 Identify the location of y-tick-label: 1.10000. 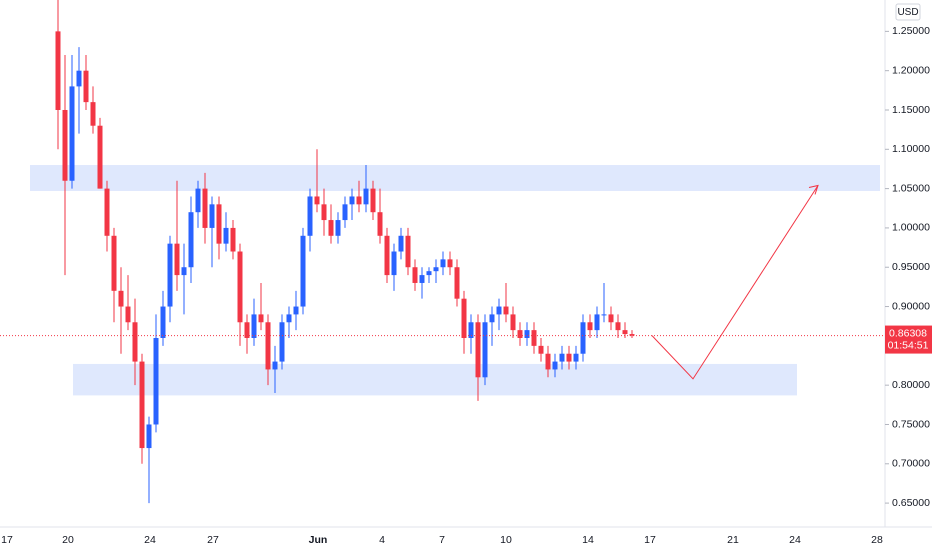
(911, 149).